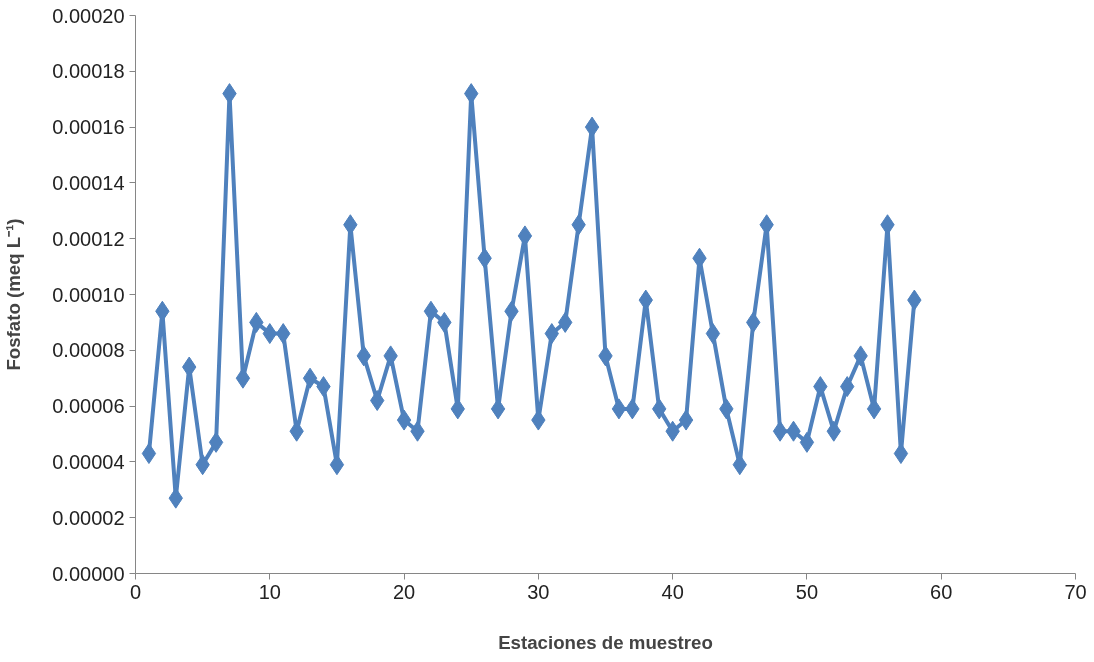 The image size is (1094, 662). What do you see at coordinates (88, 294) in the screenshot?
I see `y-tick-label: 0.00010` at bounding box center [88, 294].